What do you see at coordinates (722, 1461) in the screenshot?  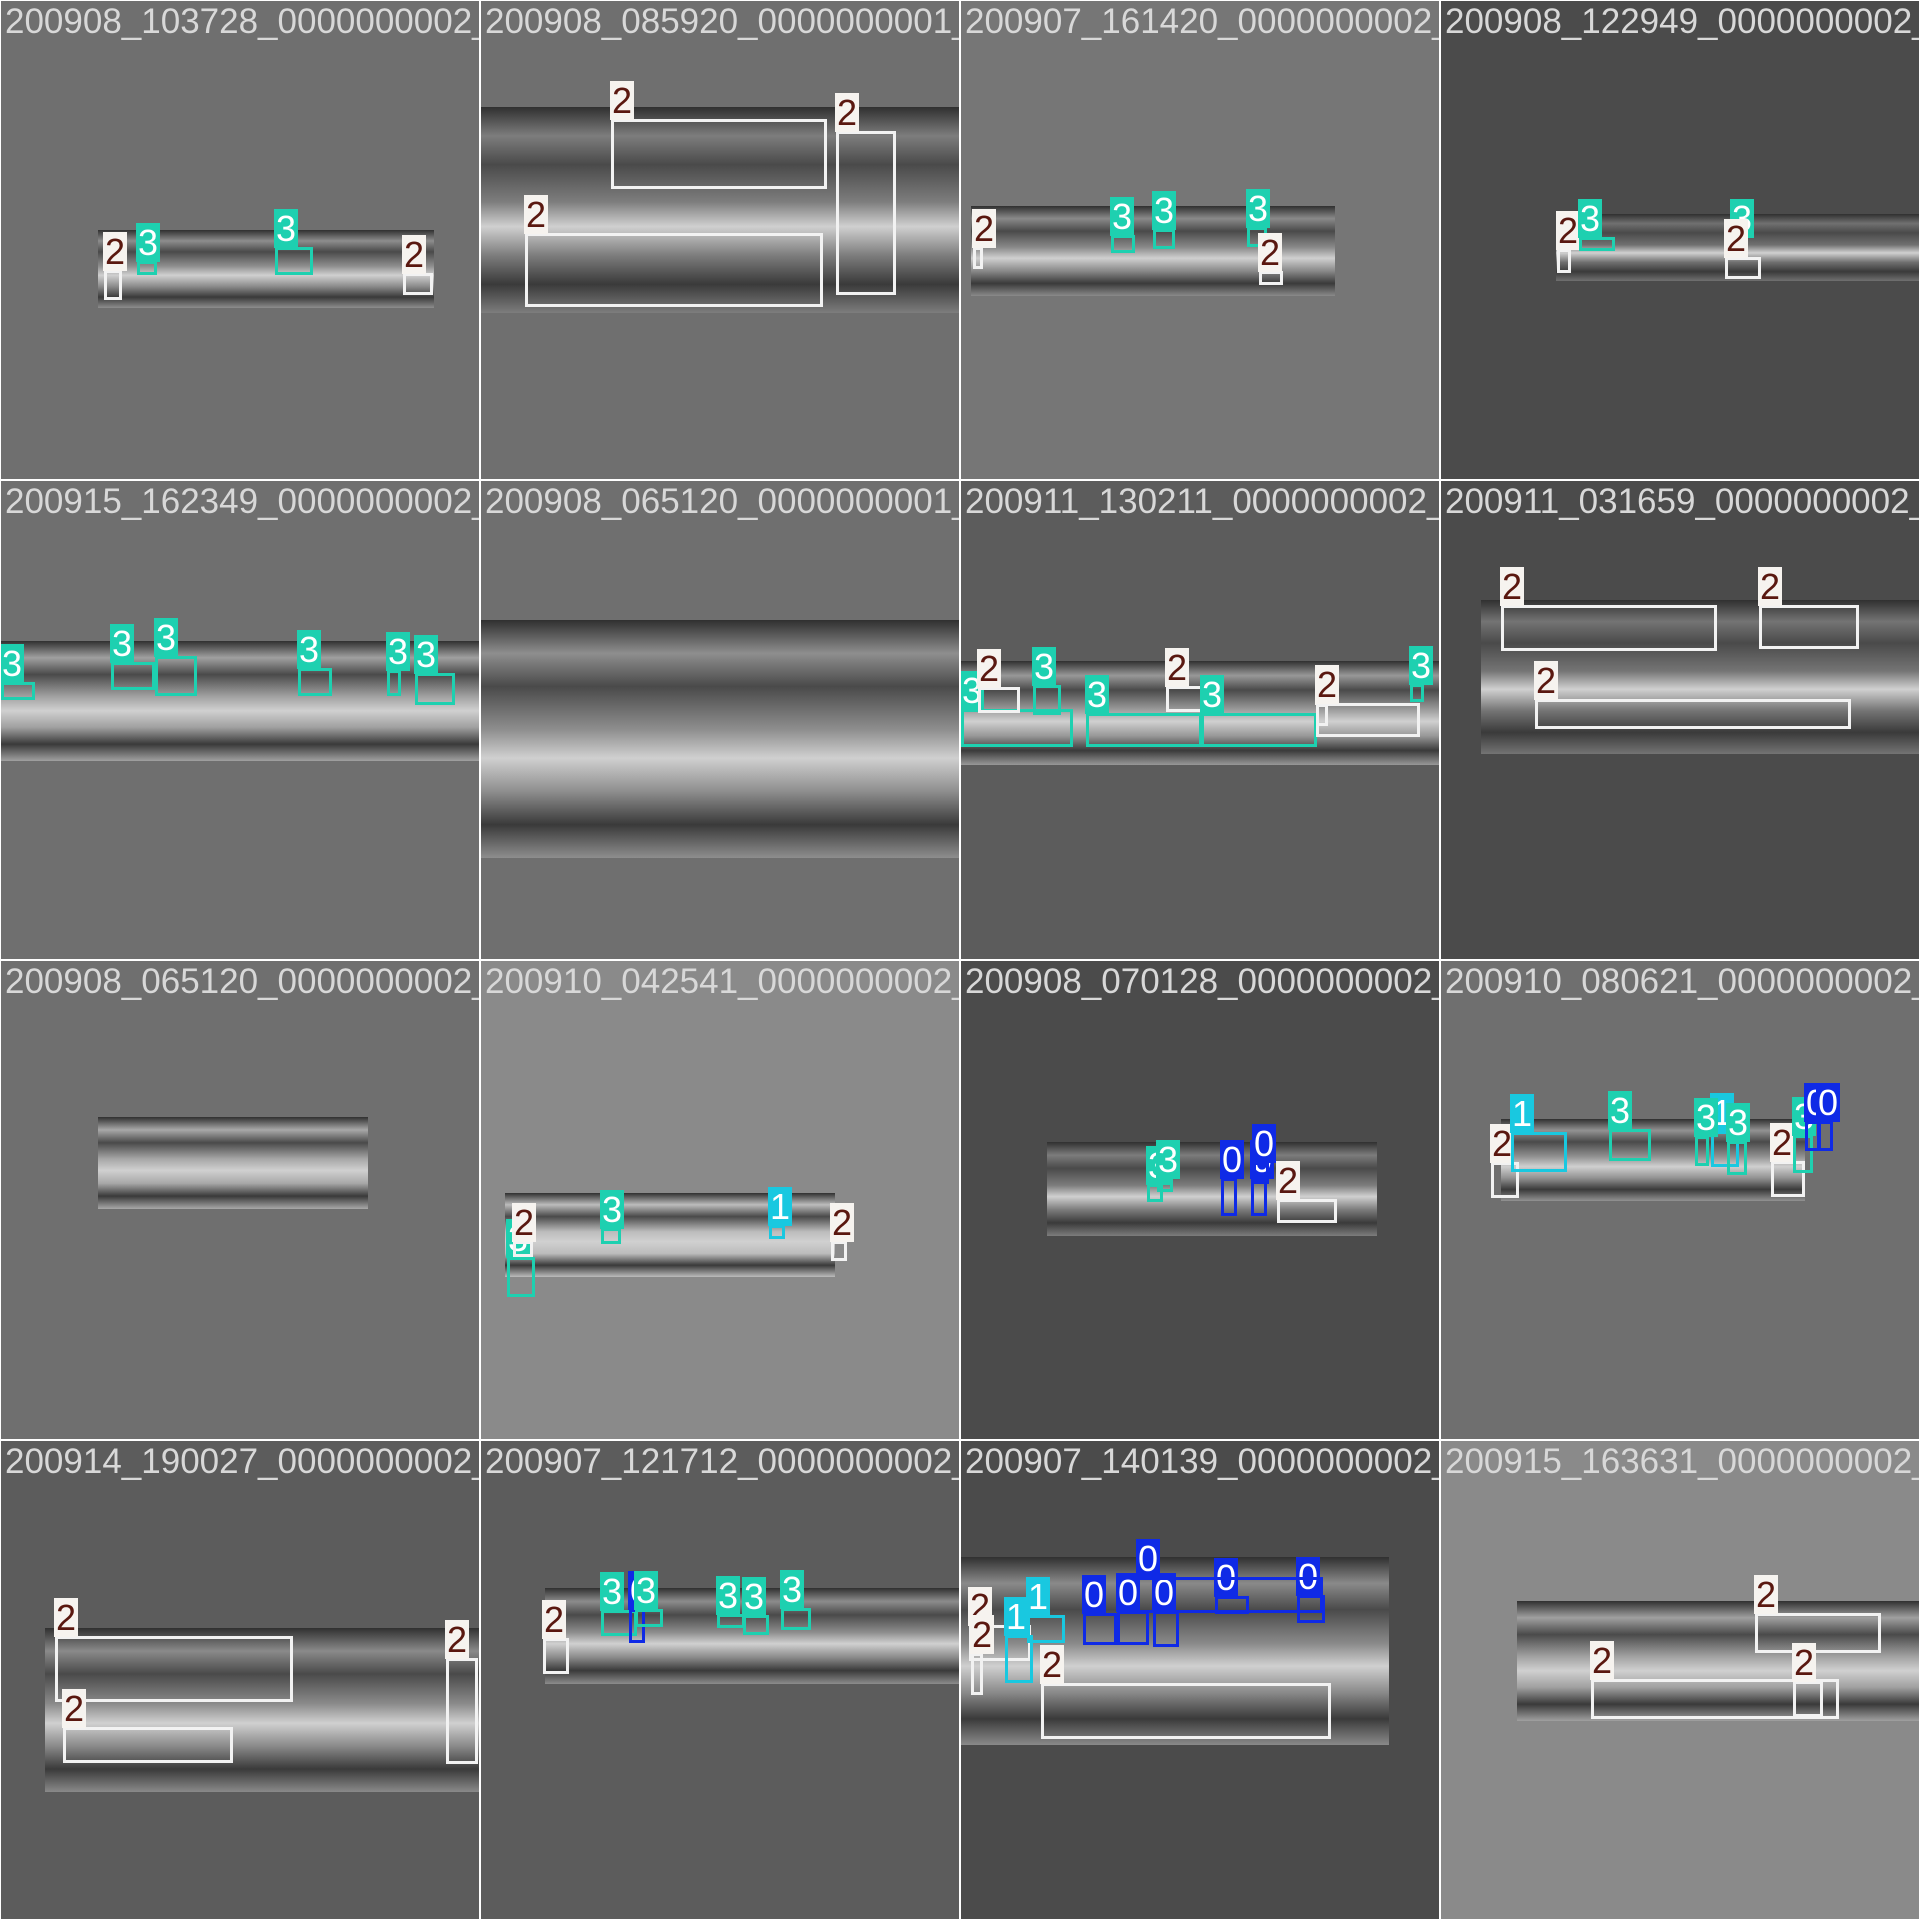 I see `tile-filename: 200907_121712_0000000002_CAM_1_NG_1.jpg` at bounding box center [722, 1461].